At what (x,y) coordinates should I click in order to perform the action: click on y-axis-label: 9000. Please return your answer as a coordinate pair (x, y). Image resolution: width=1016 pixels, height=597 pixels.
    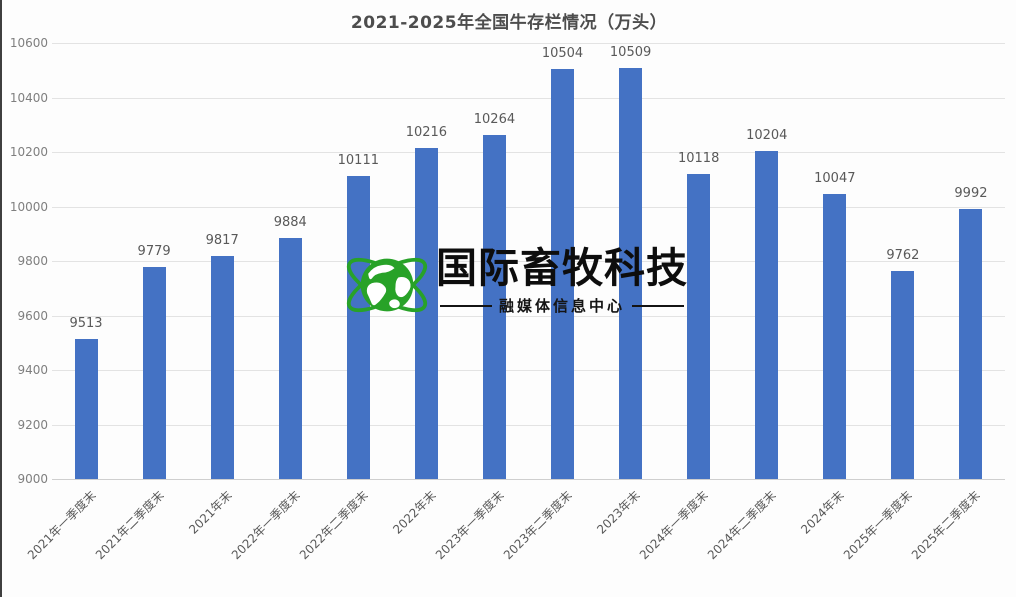
    Looking at the image, I should click on (32, 479).